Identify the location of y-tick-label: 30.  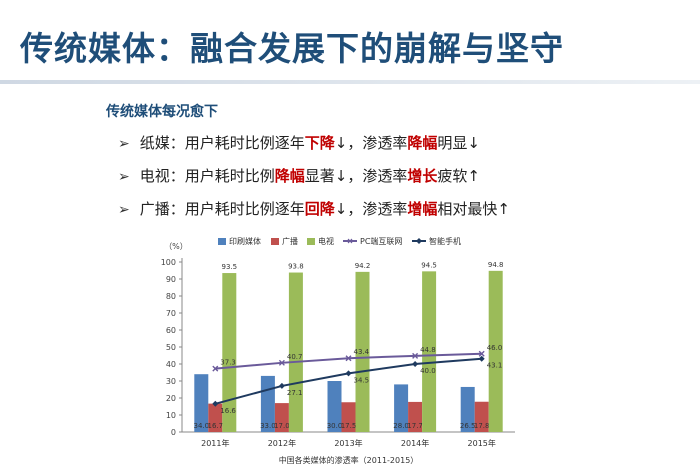
(171, 381).